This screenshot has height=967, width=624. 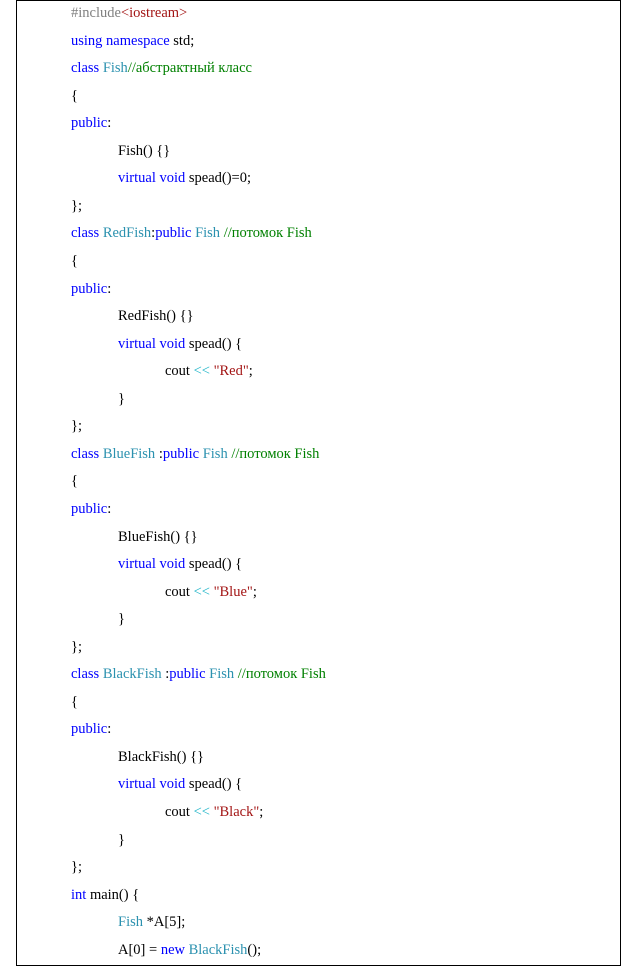 I want to click on code-line: RedFish() {}, so click(x=156, y=316).